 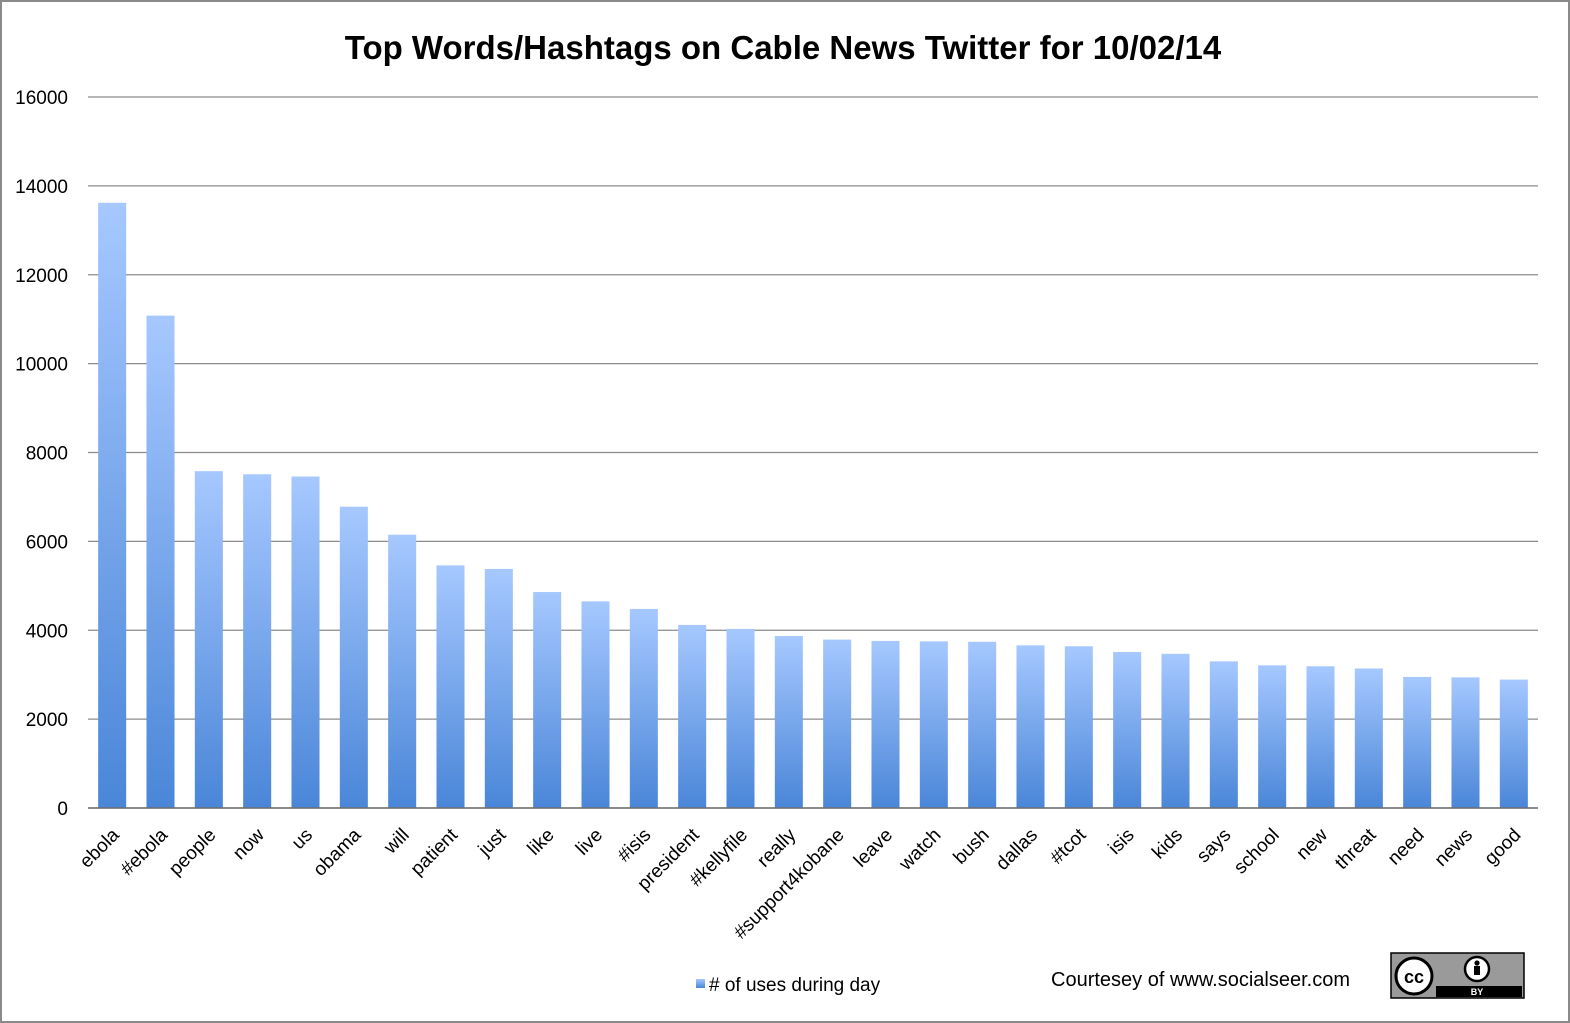 I want to click on x-tick-label: threat, so click(x=1356, y=849).